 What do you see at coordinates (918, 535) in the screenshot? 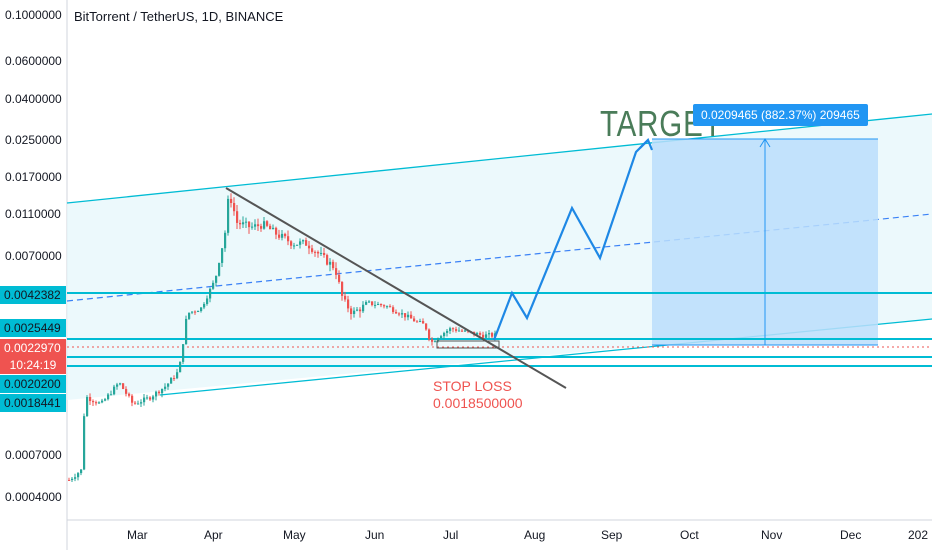
I see `x-tick-label: 202` at bounding box center [918, 535].